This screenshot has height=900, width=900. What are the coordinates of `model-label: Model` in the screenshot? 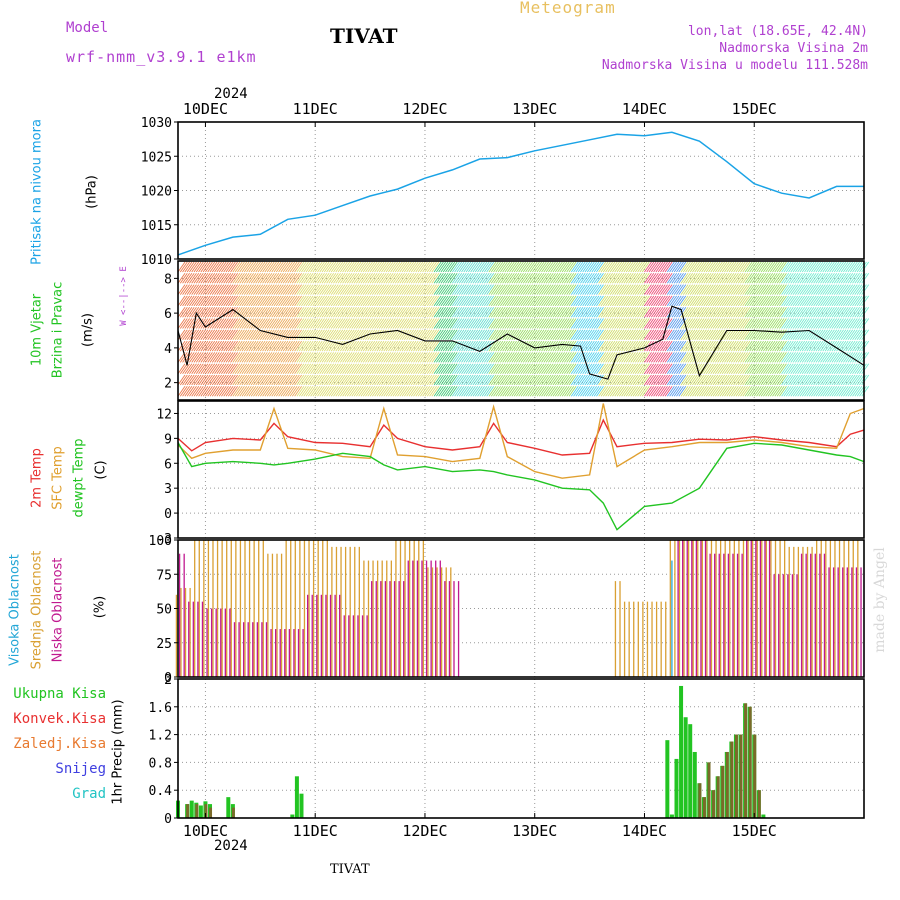 It's located at (87, 28).